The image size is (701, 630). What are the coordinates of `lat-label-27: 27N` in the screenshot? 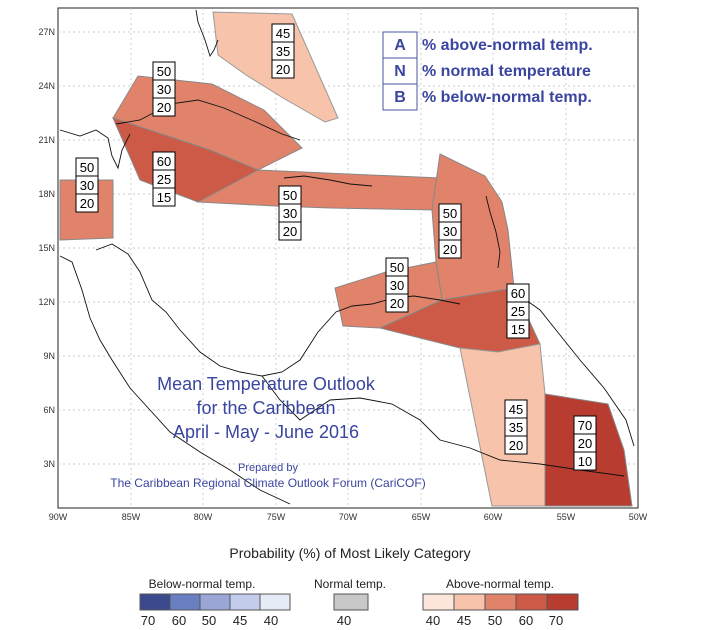 It's located at (46, 32).